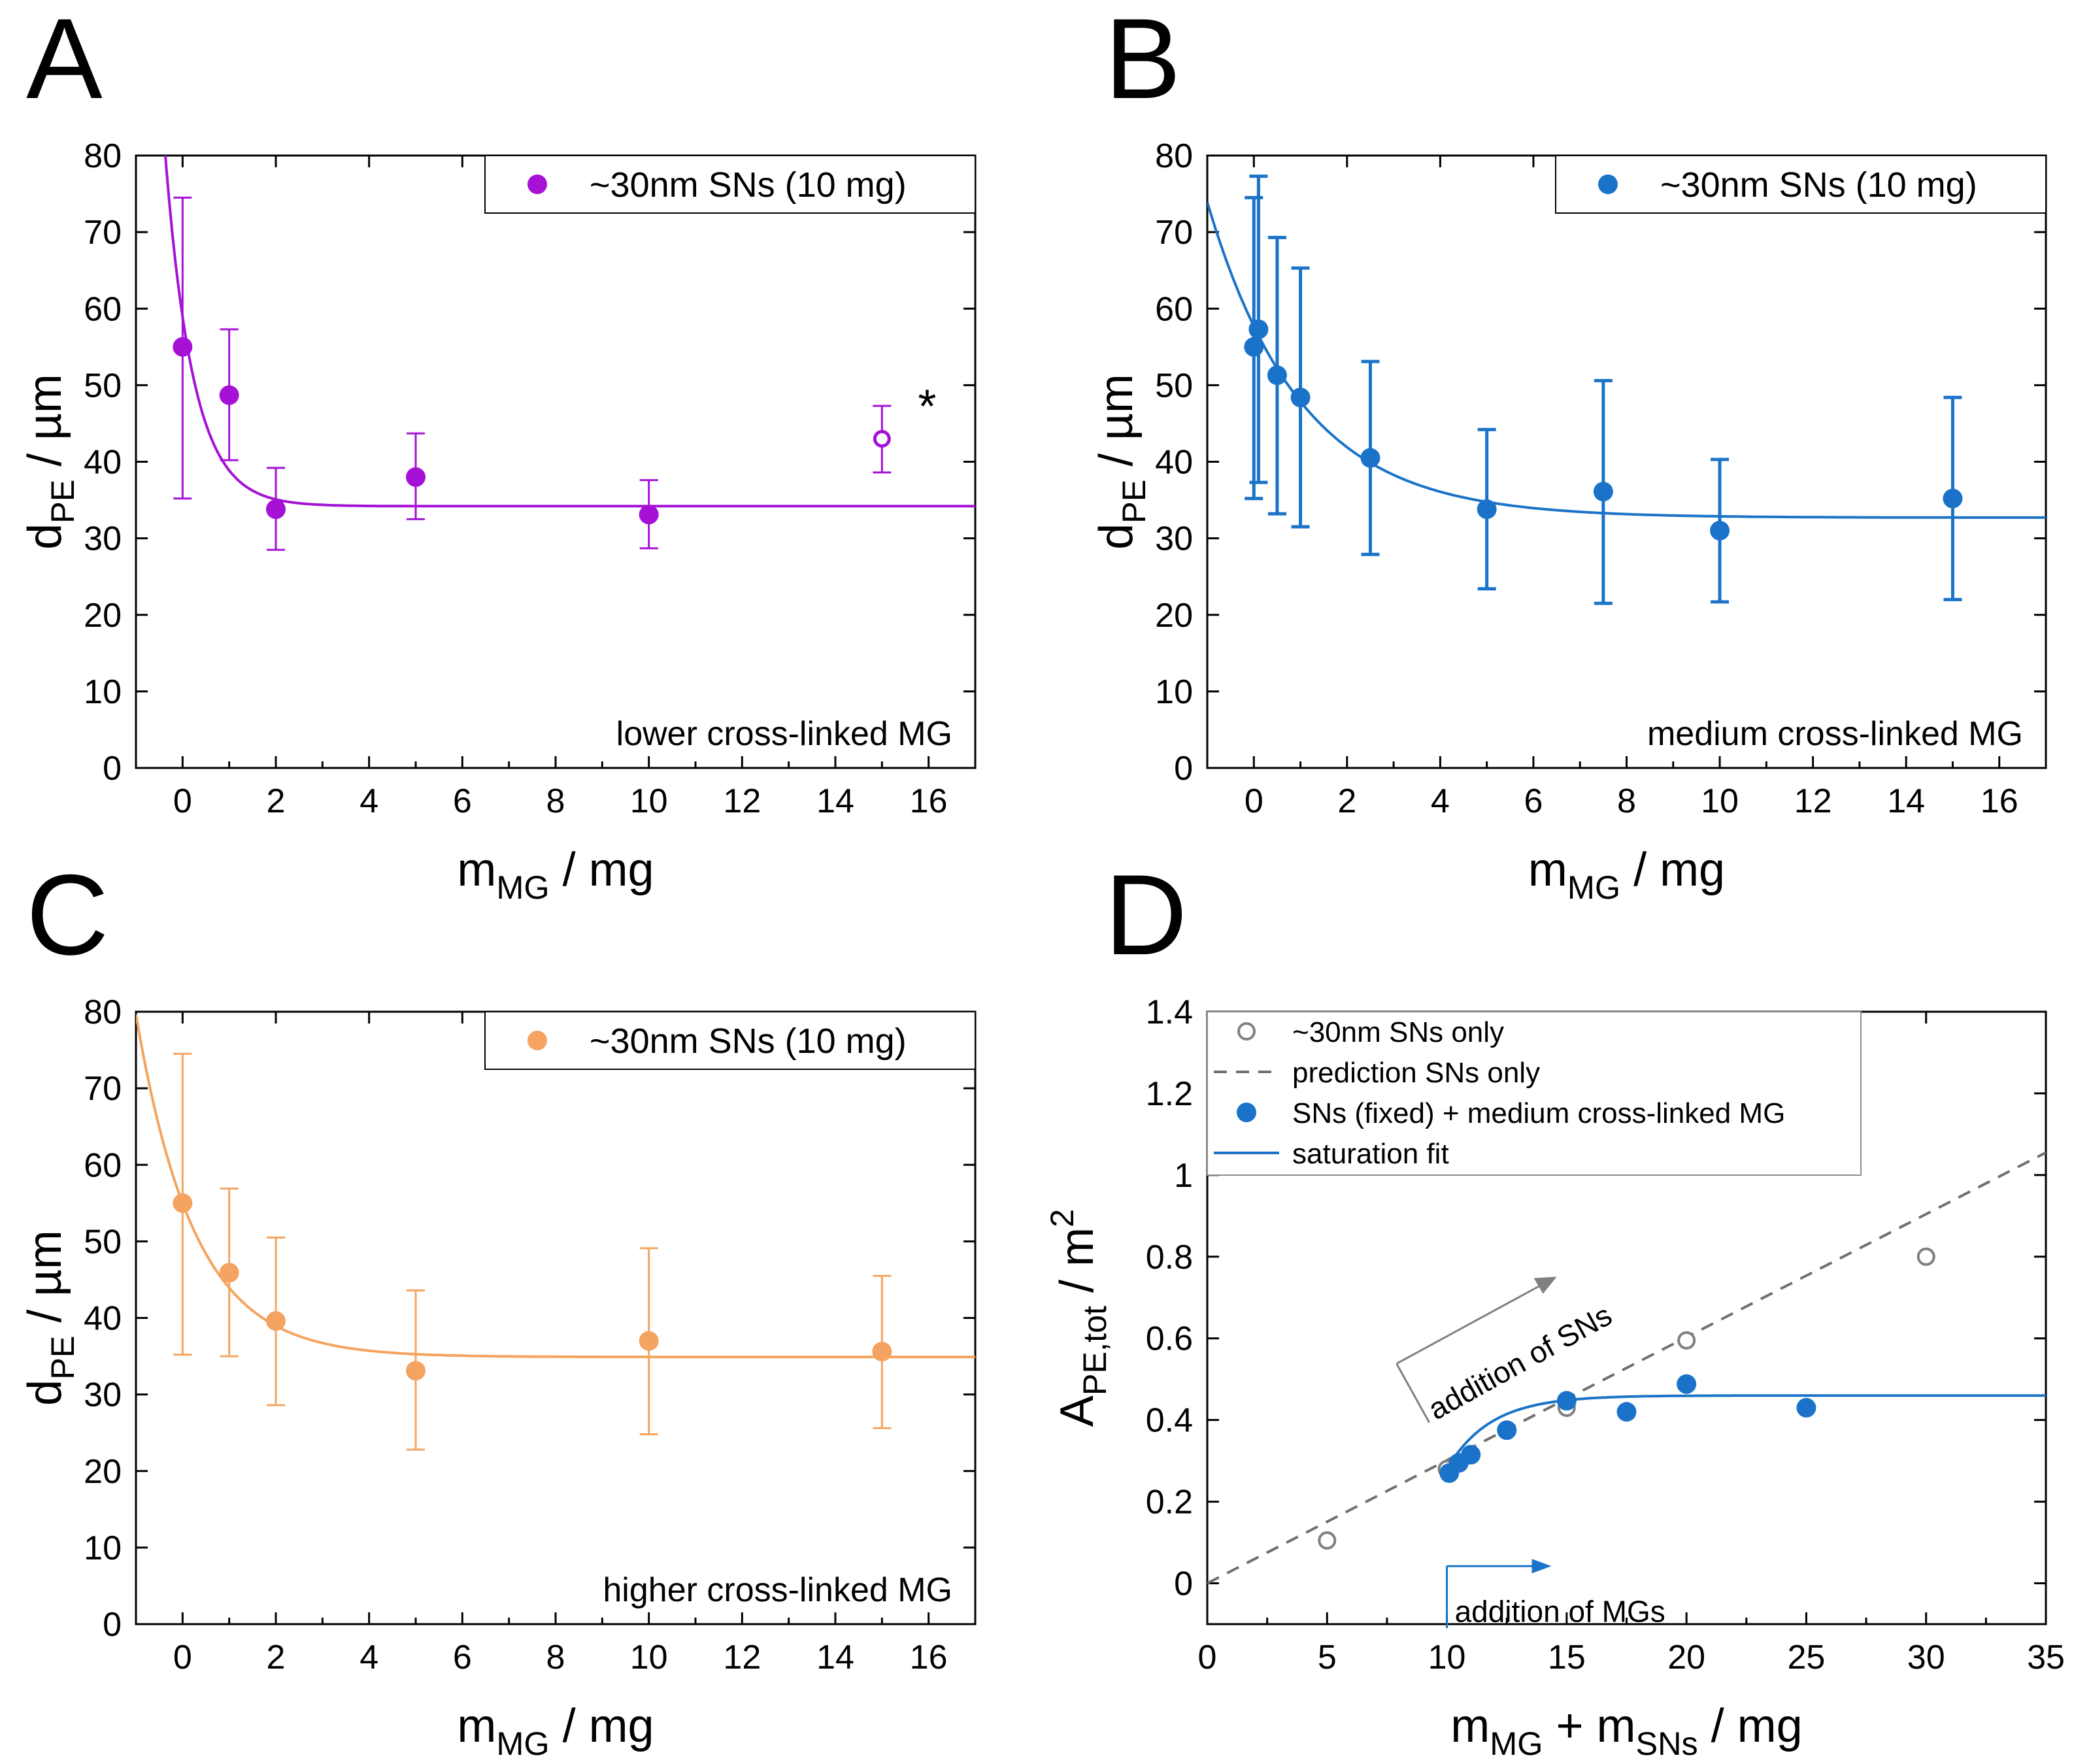 This screenshot has height=1764, width=2074. What do you see at coordinates (1413, 1393) in the screenshot?
I see `annotation-bracket` at bounding box center [1413, 1393].